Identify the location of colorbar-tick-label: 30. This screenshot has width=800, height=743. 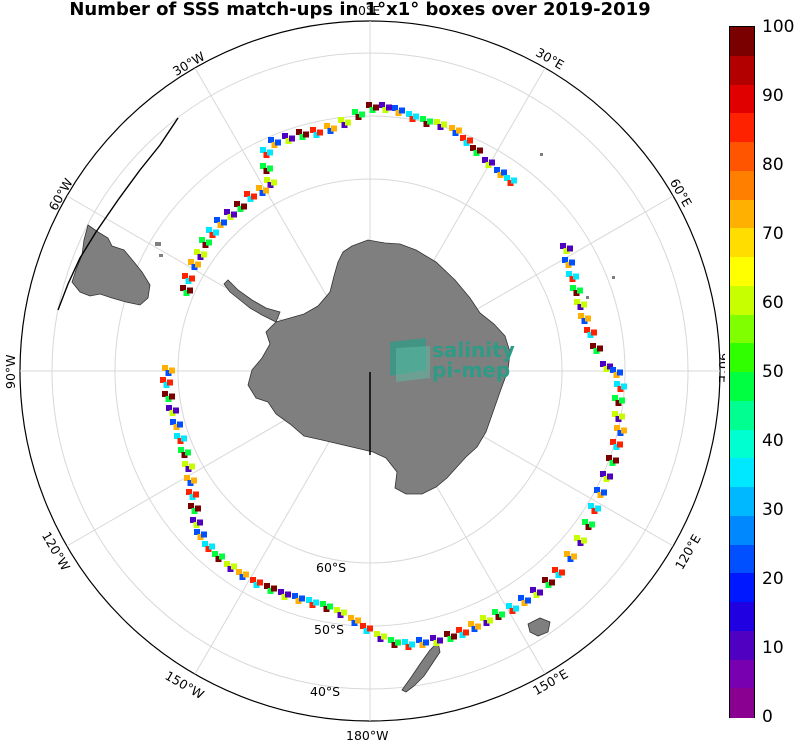
(773, 510).